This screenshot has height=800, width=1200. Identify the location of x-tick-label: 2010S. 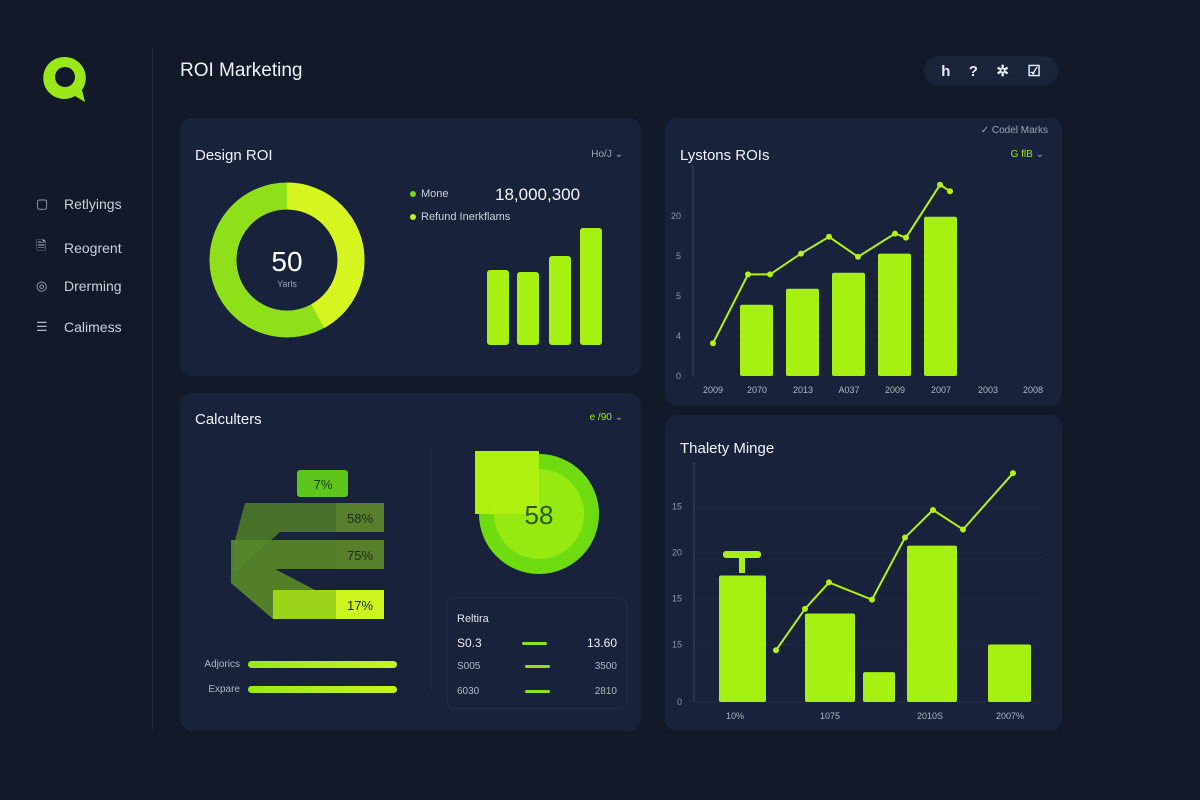
(930, 716).